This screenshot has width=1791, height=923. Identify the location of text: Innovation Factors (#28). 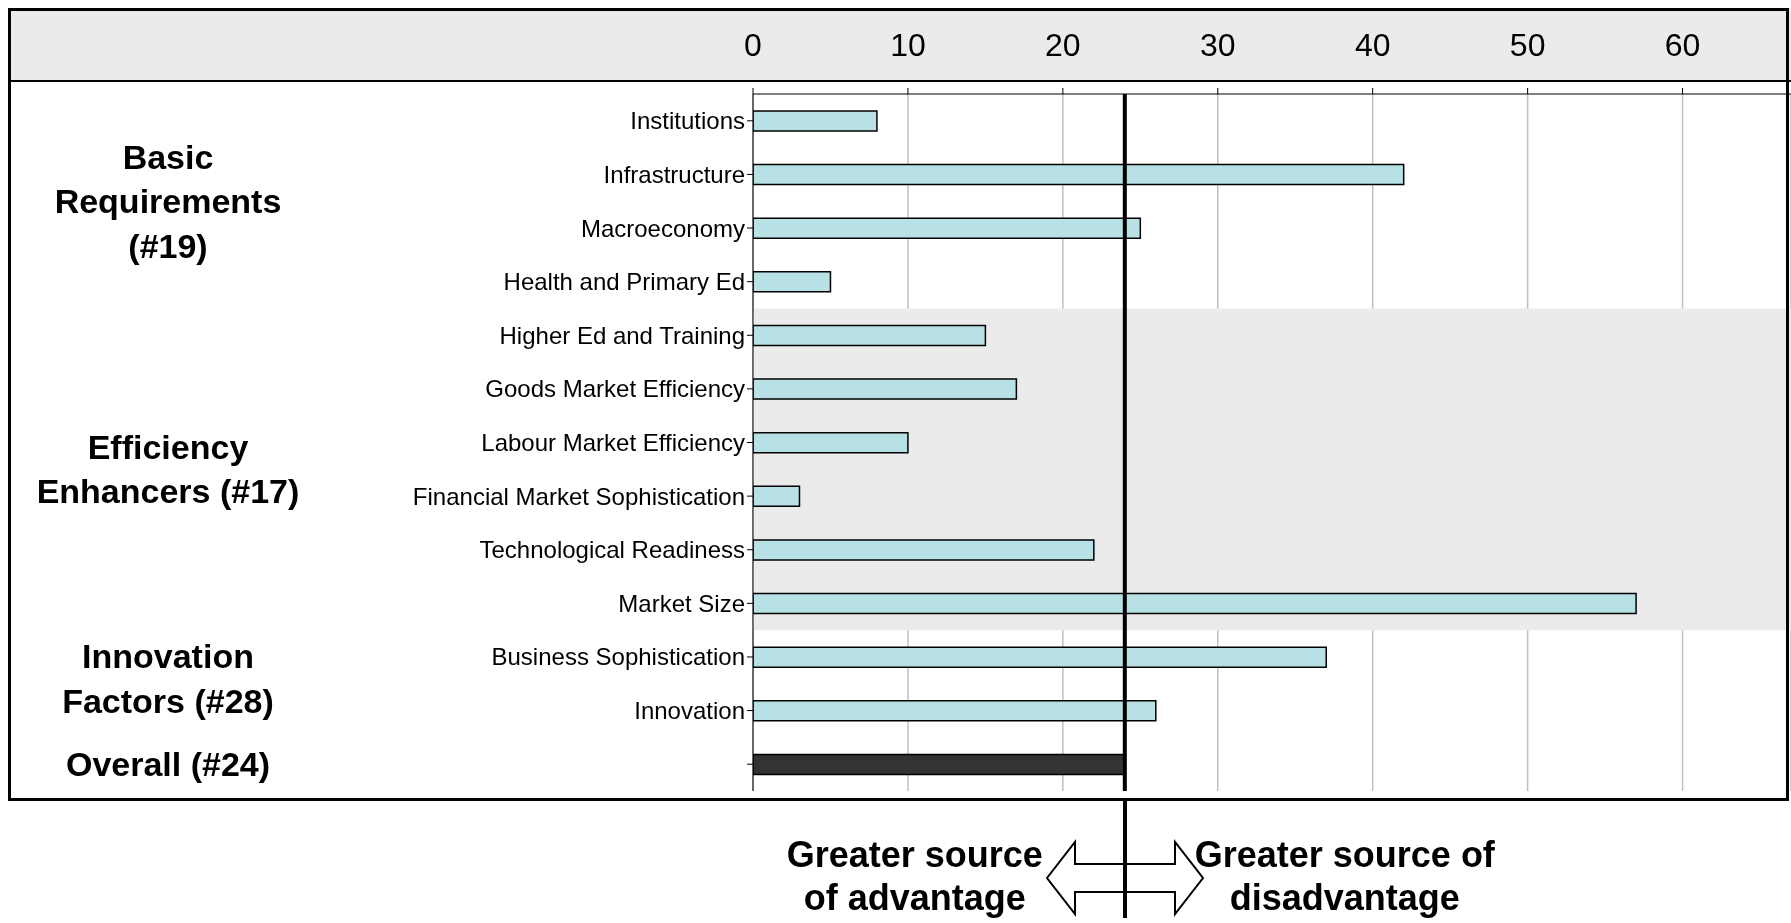
(168, 679).